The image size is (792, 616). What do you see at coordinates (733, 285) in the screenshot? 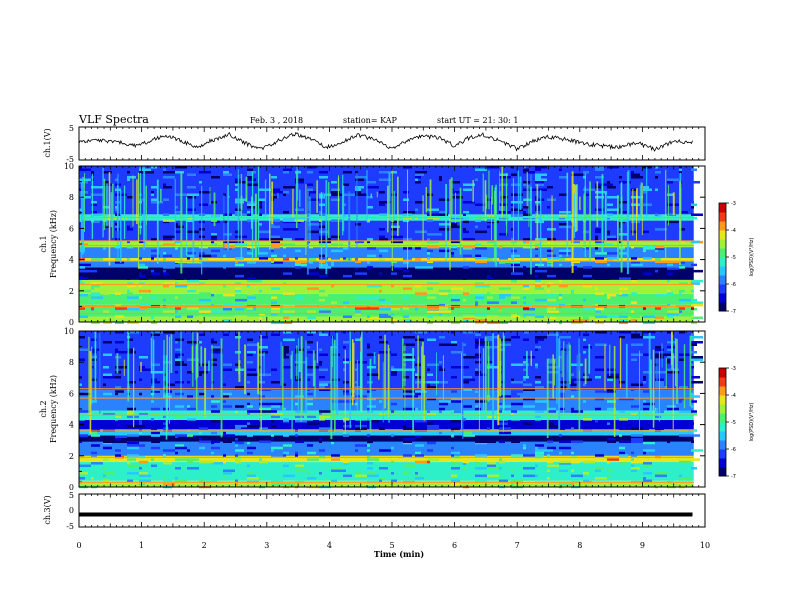
I see `ch1-colorbar-ticklabel: -6` at bounding box center [733, 285].